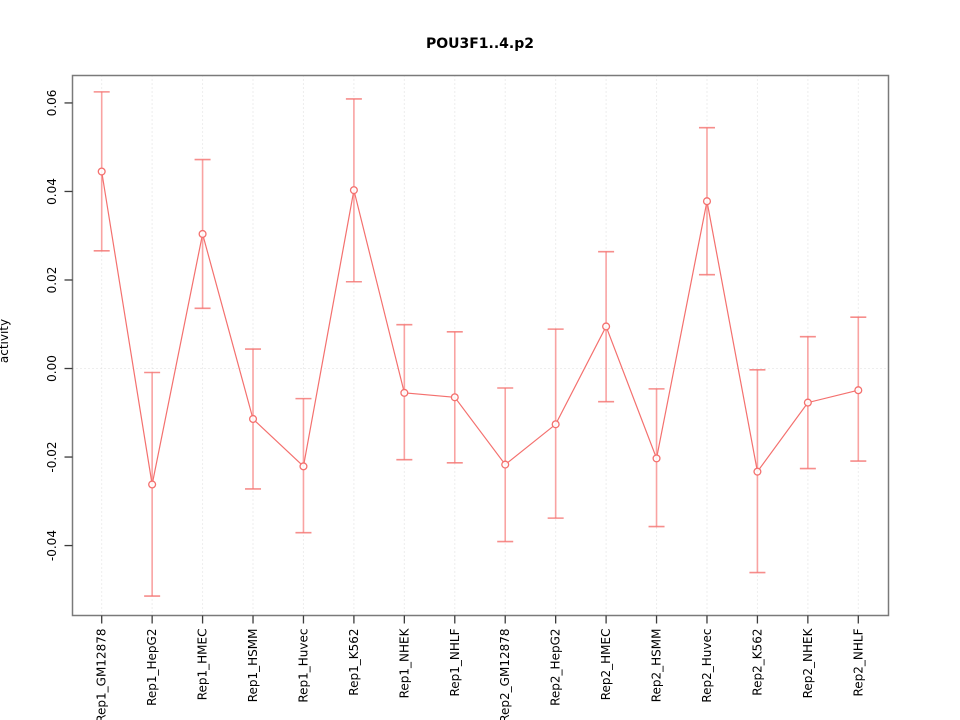 The height and width of the screenshot is (720, 960). I want to click on y-tick-label: 0.06, so click(52, 103).